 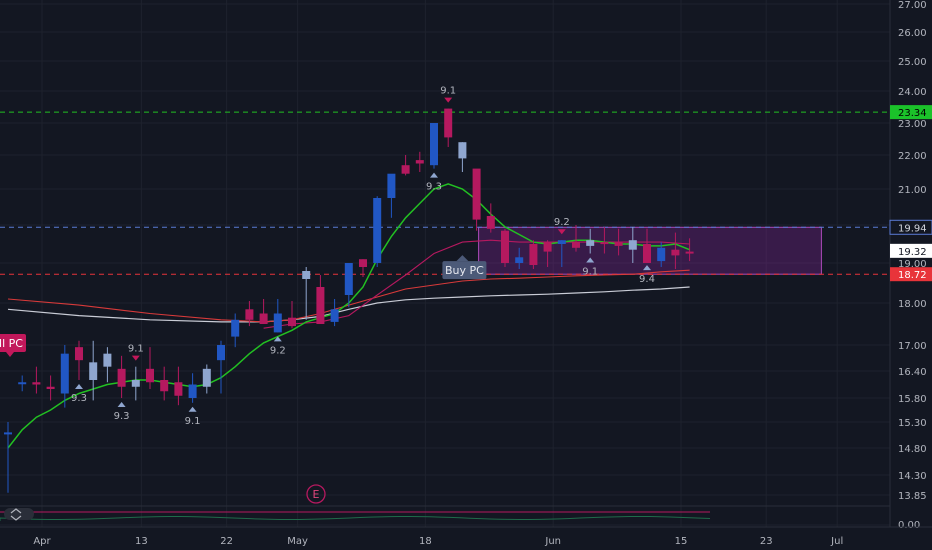 I want to click on x-tick-label: 18, so click(x=425, y=541).